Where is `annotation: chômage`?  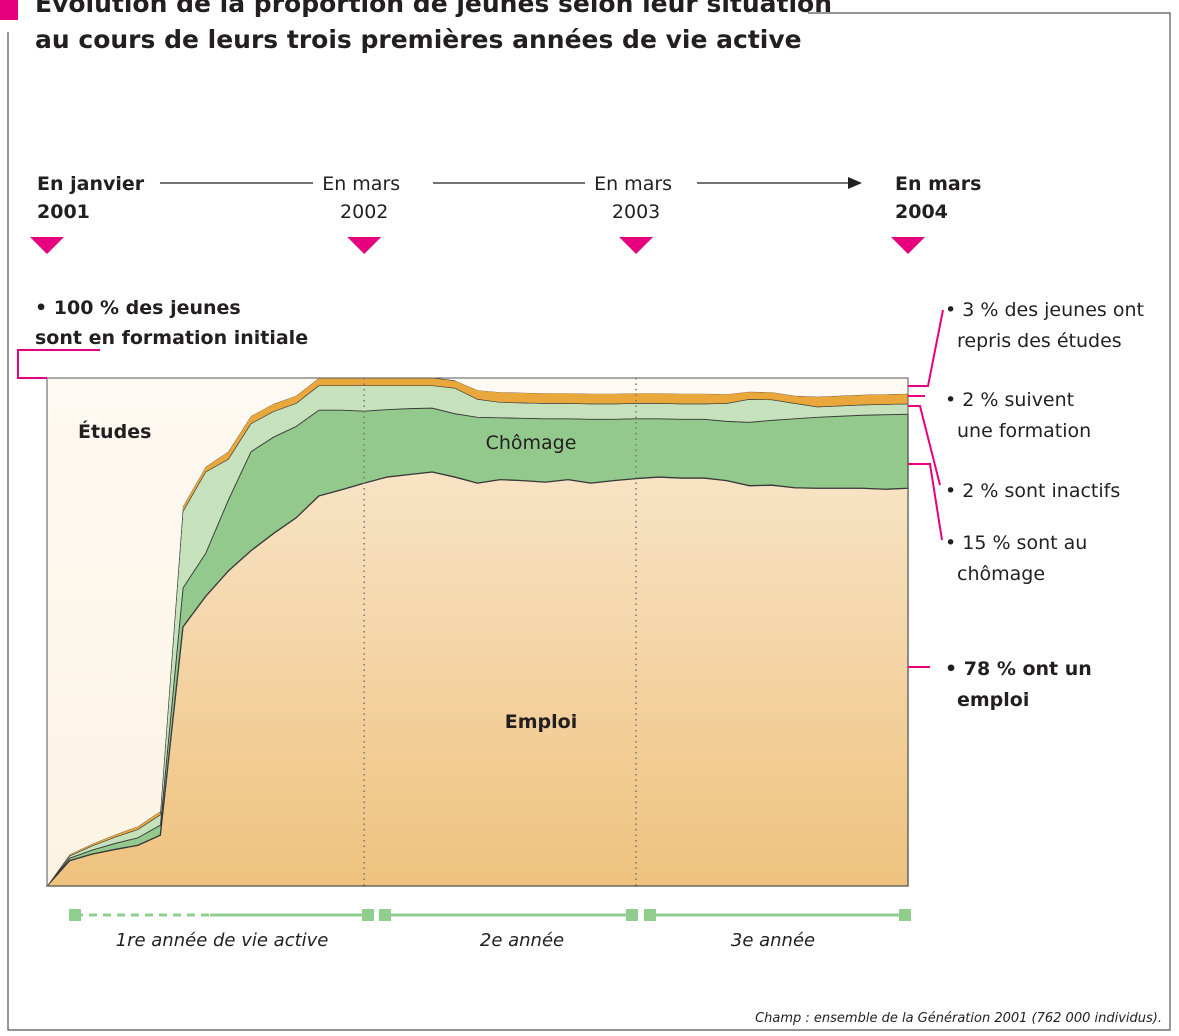 annotation: chômage is located at coordinates (1001, 574).